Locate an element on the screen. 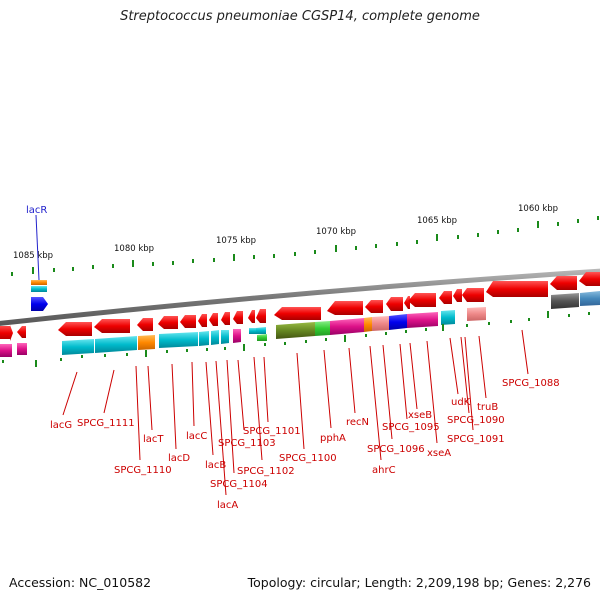  leader-line-lacB is located at coordinates (209, 408).